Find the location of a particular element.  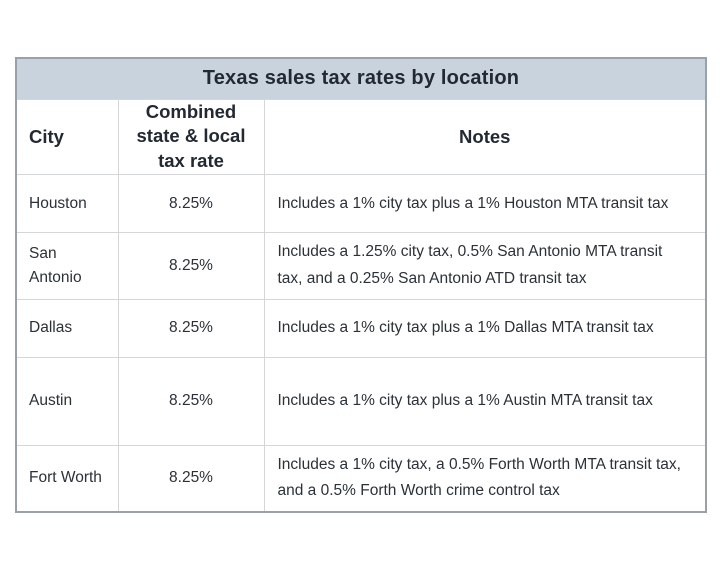

column-header-notes: Notes is located at coordinates (485, 137).